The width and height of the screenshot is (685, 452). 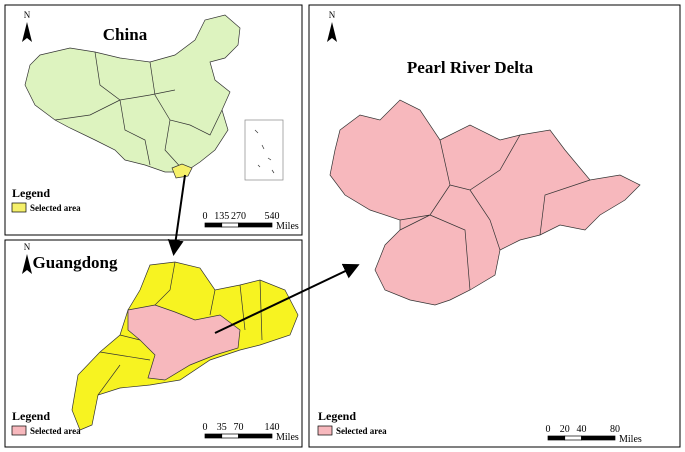 What do you see at coordinates (182, 171) in the screenshot?
I see `china-selected` at bounding box center [182, 171].